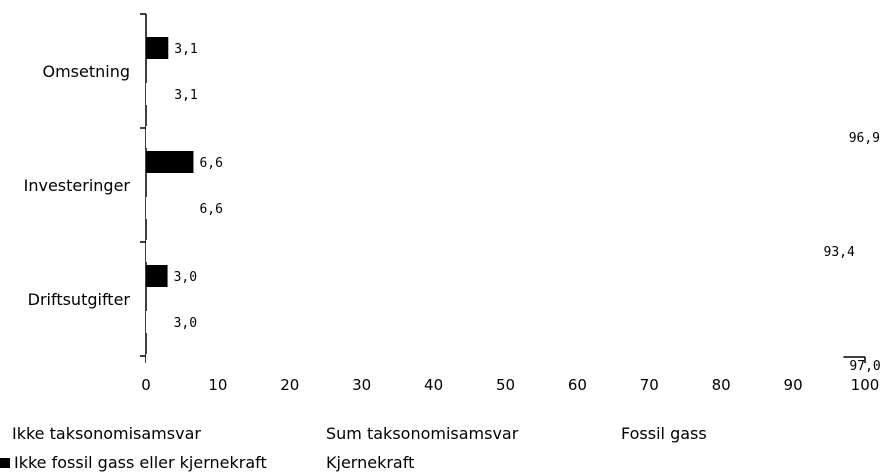  Describe the element at coordinates (577, 385) in the screenshot. I see `x-tick-label: 60` at that location.